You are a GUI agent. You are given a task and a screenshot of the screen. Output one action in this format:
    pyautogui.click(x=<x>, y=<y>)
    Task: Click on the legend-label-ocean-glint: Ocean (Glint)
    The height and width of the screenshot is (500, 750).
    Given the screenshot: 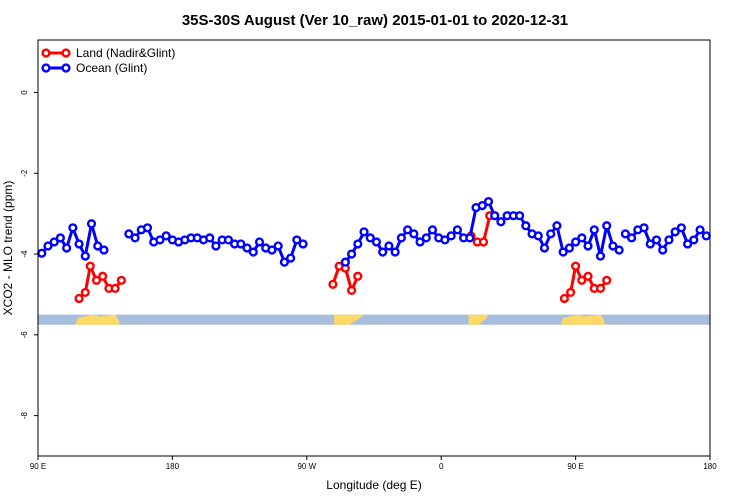 What is the action you would take?
    pyautogui.click(x=111, y=68)
    